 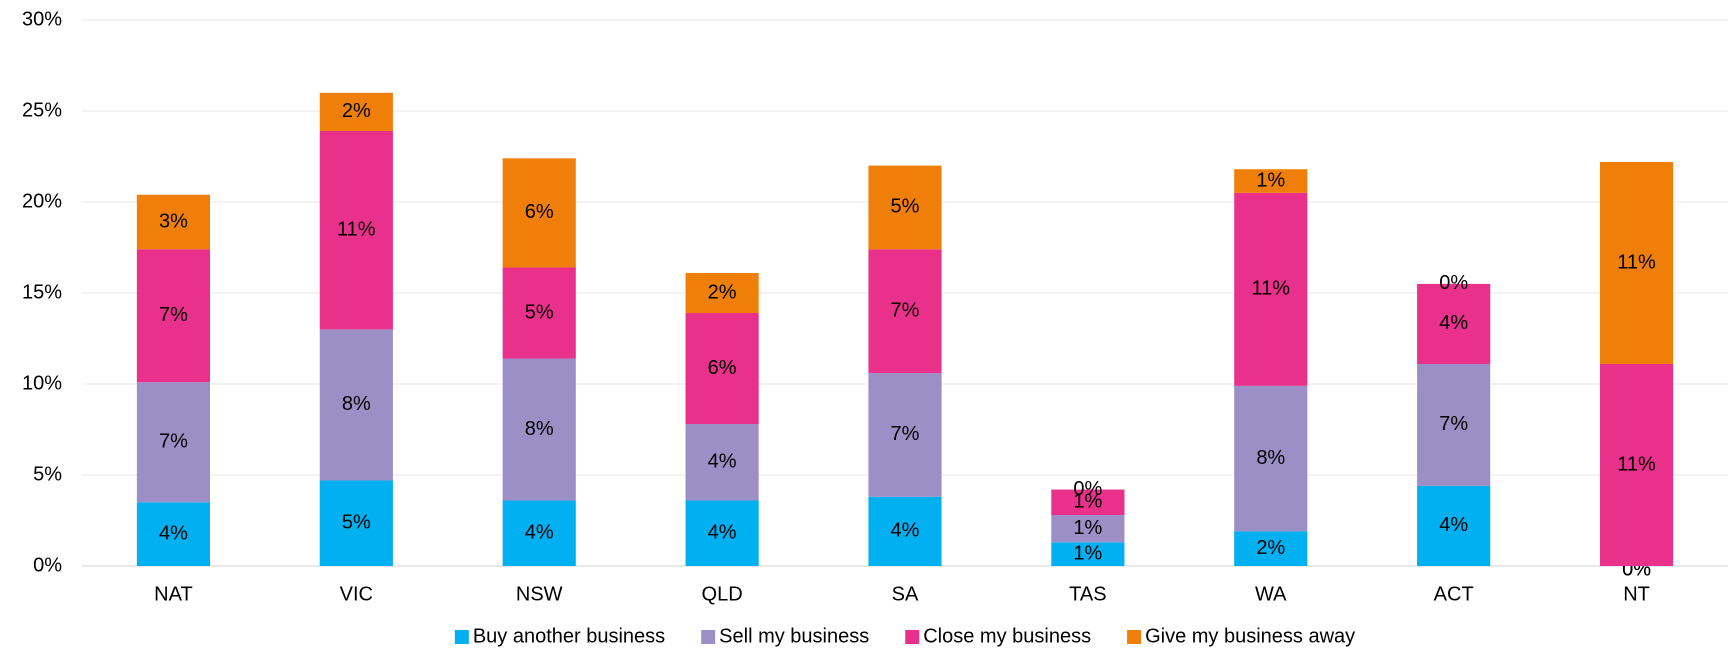 What do you see at coordinates (173, 594) in the screenshot?
I see `x-tick-label: NAT` at bounding box center [173, 594].